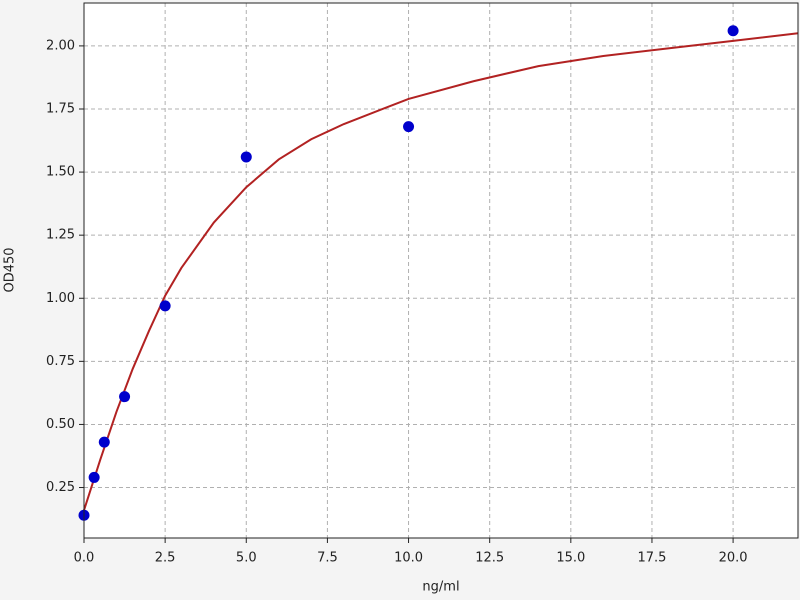  I want to click on x-tick-label: 15.0, so click(570, 558).